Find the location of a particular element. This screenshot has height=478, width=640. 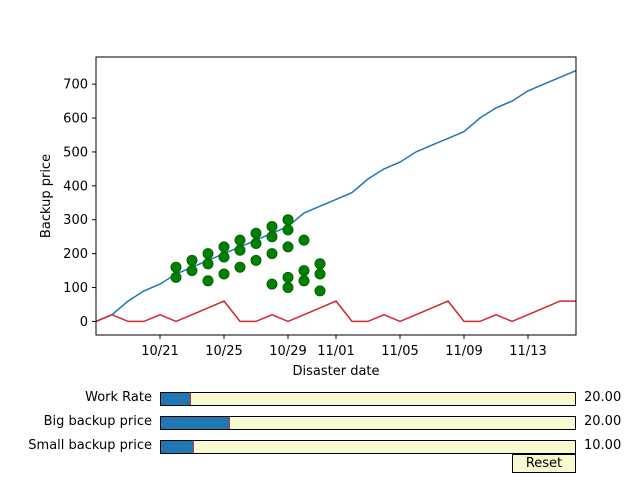

x-axis-label: Disaster date is located at coordinates (335, 371).